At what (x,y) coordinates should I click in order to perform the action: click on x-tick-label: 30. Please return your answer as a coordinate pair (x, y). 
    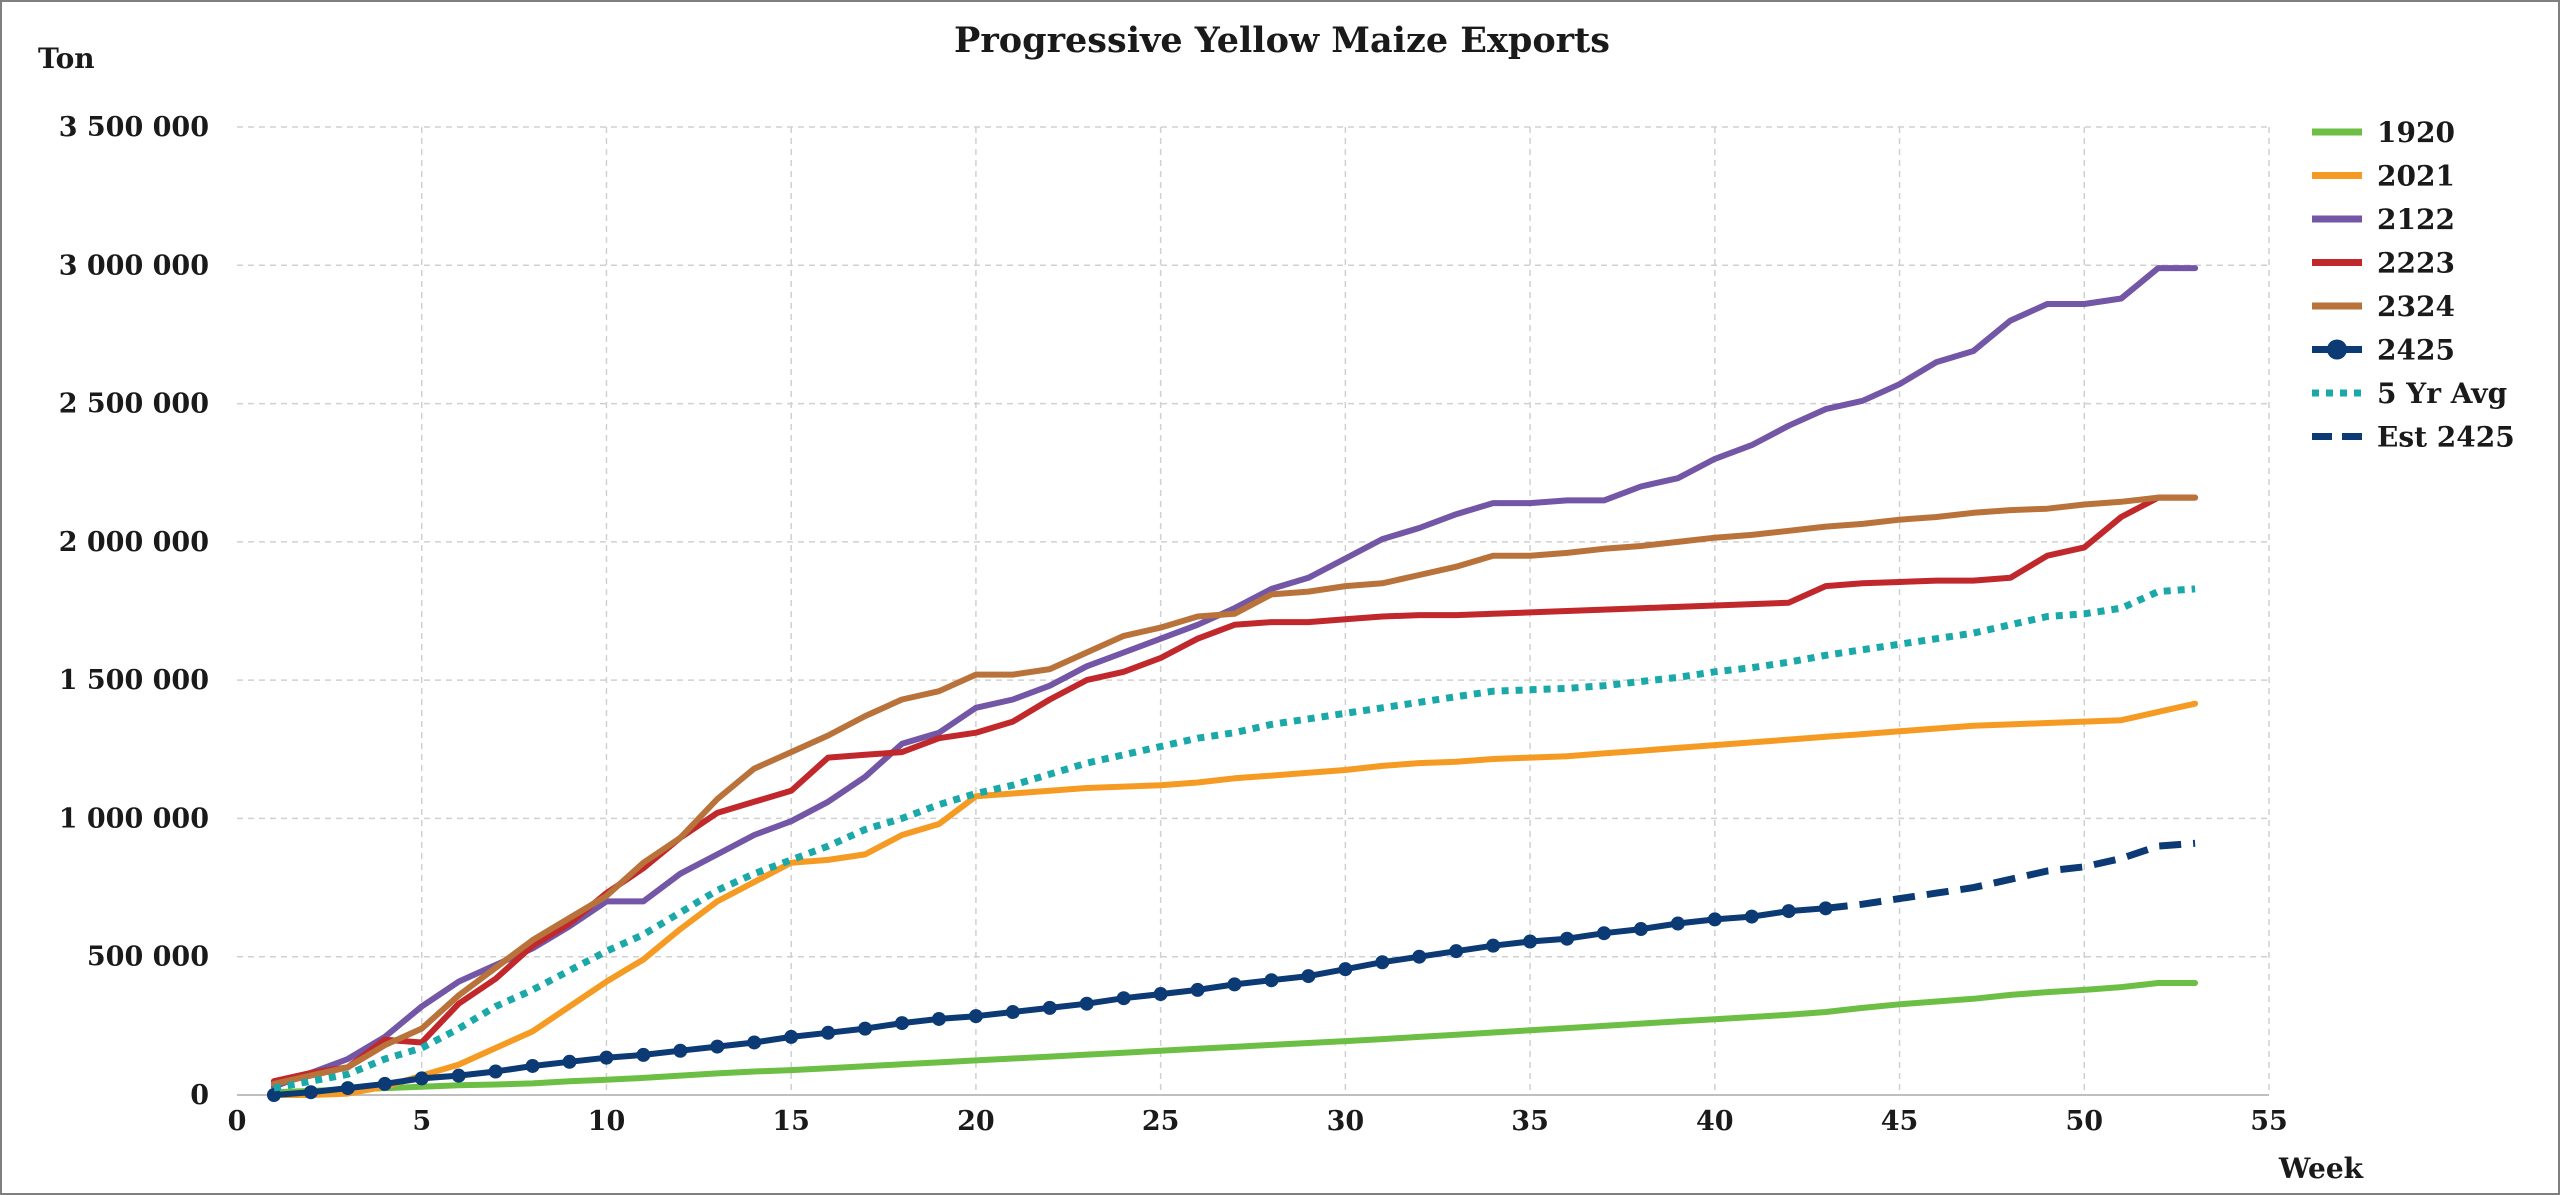
    Looking at the image, I should click on (1346, 1121).